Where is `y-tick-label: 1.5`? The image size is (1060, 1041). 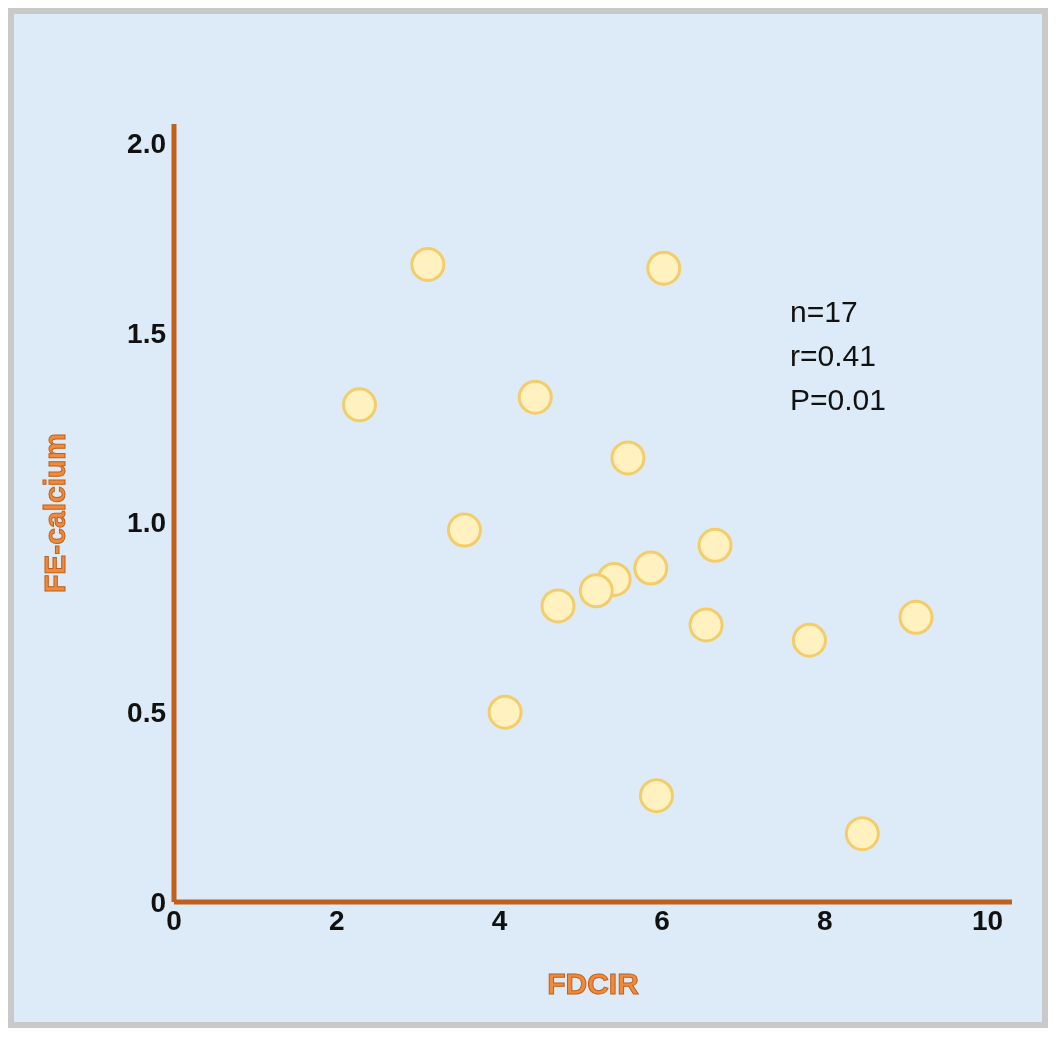 y-tick-label: 1.5 is located at coordinates (146, 333).